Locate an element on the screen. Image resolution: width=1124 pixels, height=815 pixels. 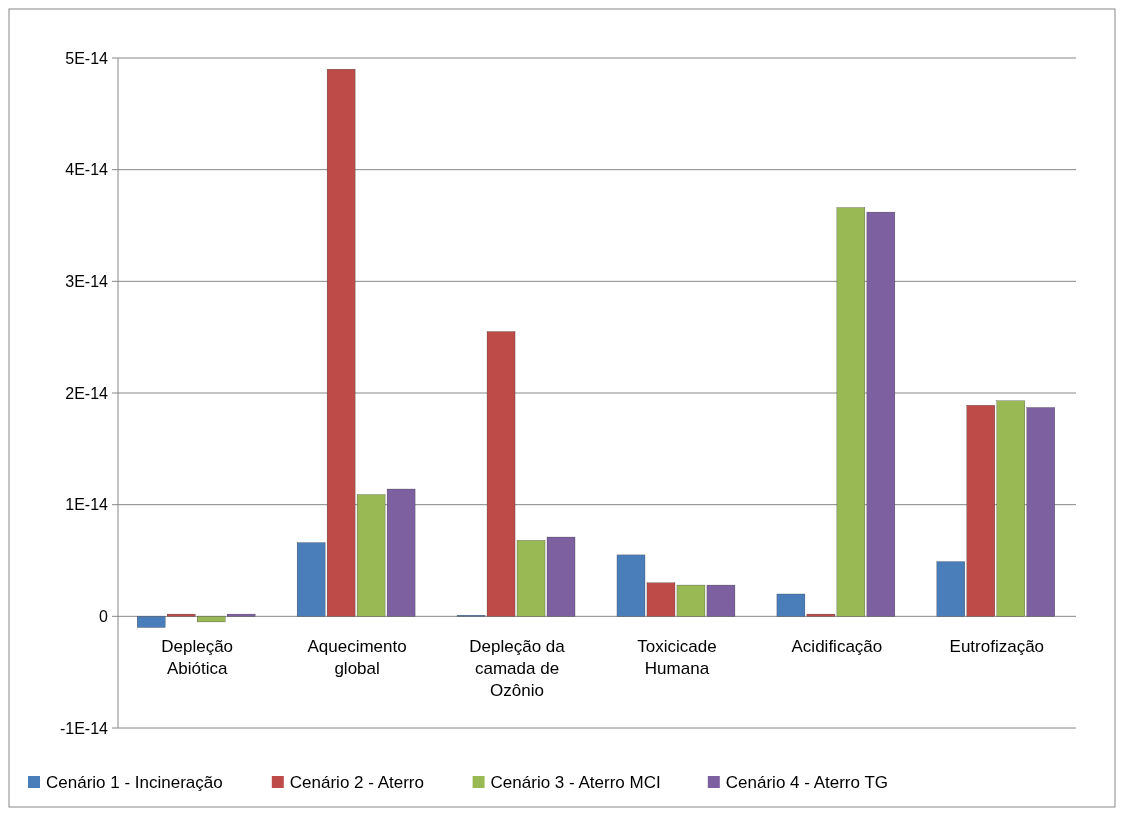
legend-label: Cenário 4 - Aterro TG is located at coordinates (806, 782).